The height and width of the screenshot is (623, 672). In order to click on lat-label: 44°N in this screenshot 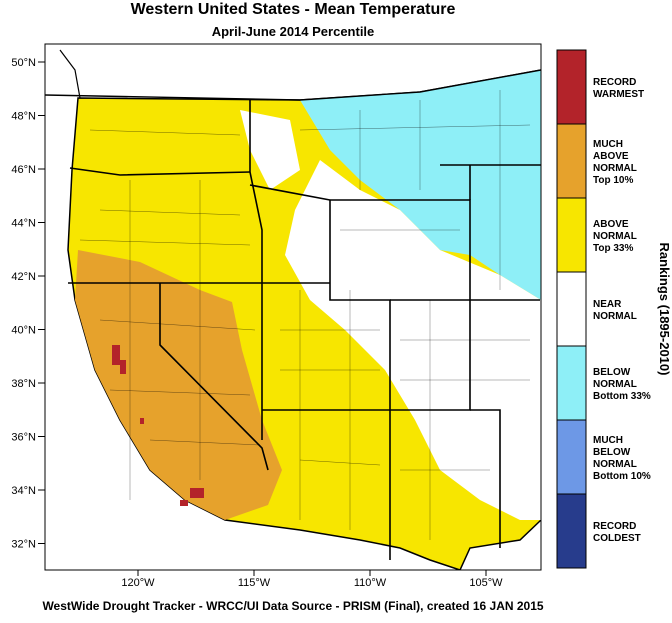, I will do `click(23, 224)`.